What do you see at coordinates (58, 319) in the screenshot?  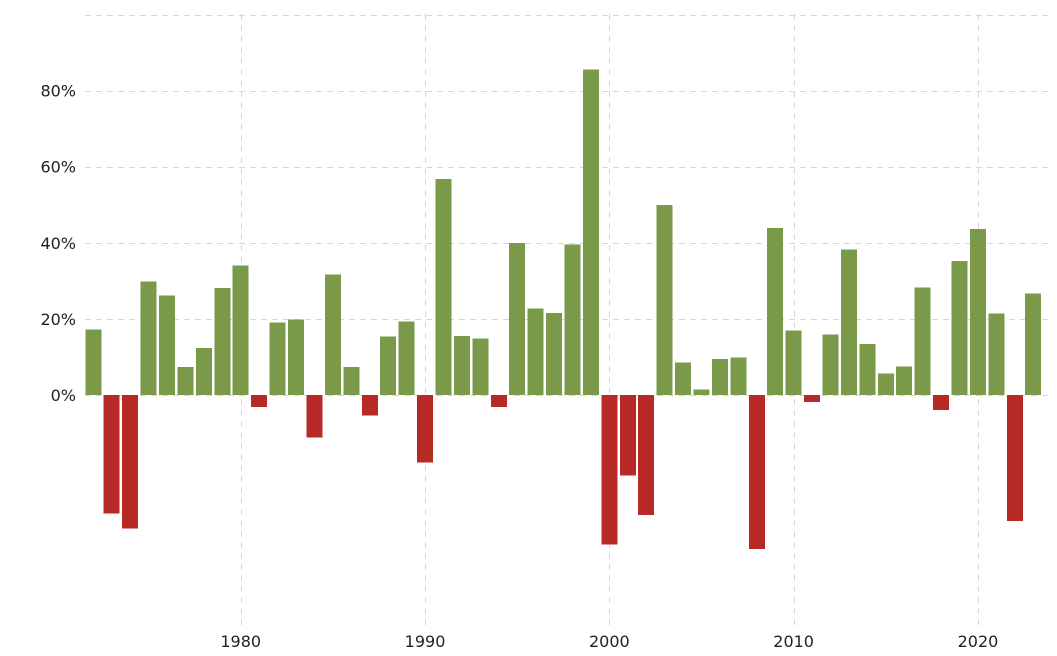 I see `y-tick-label: 20%` at bounding box center [58, 319].